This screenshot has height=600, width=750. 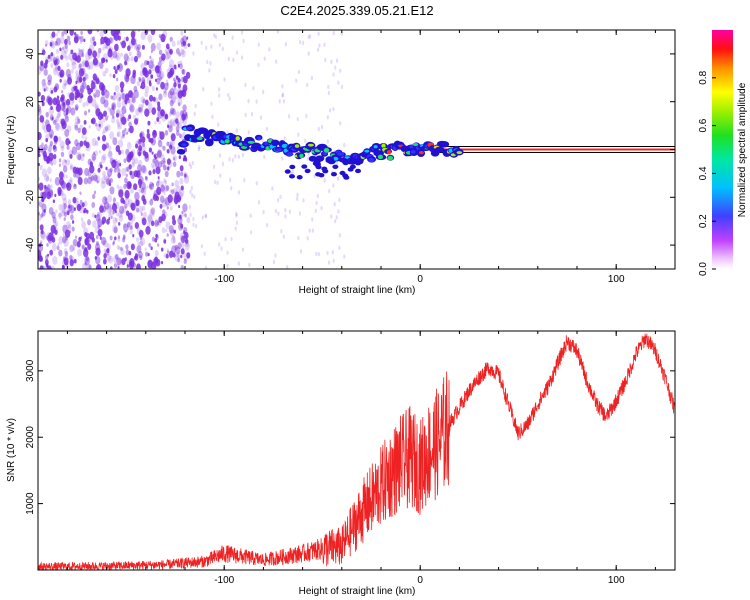 I want to click on spectrogram-signal-mark, so click(x=287, y=171).